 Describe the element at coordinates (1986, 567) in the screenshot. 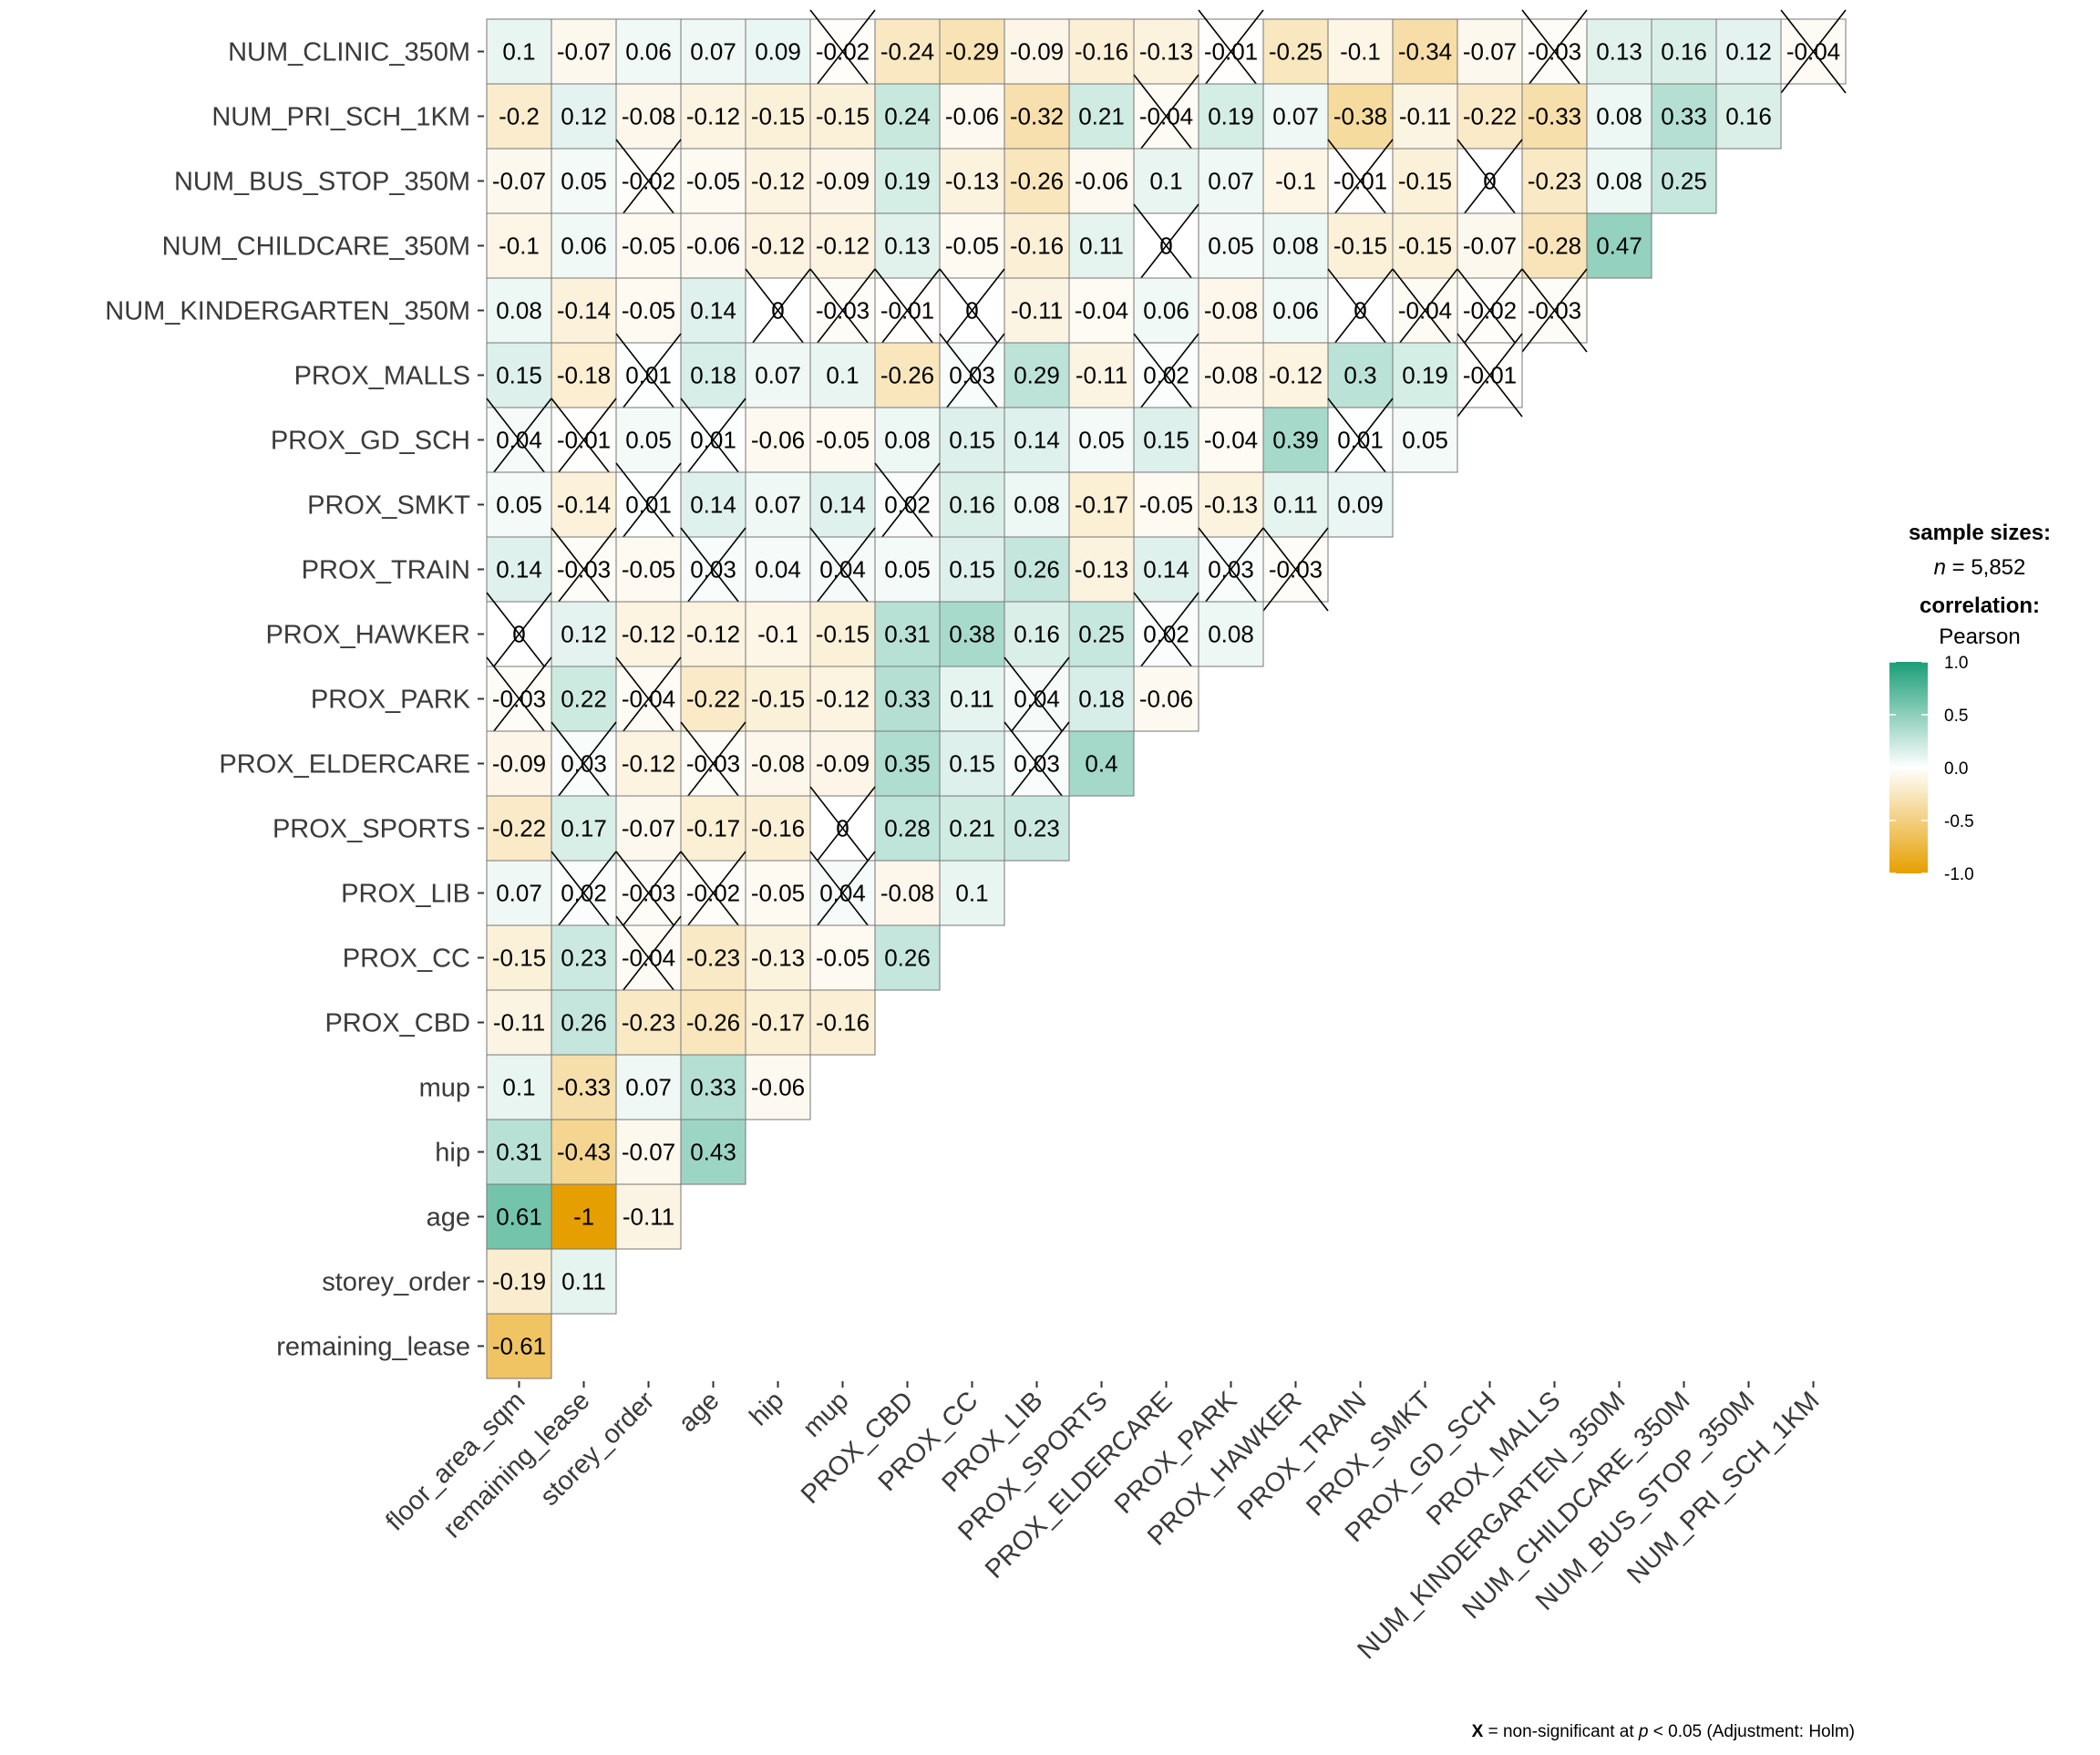

I see `legend-n-value: = 5,852` at that location.